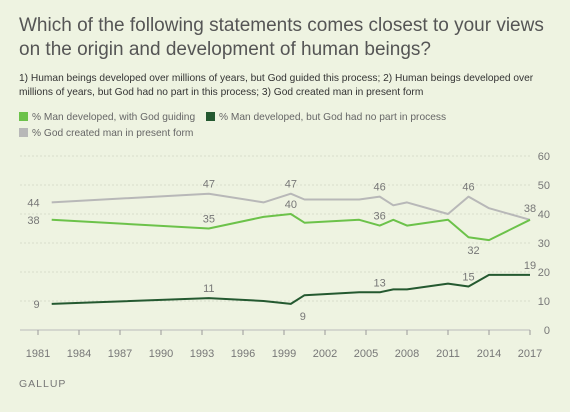  What do you see at coordinates (325, 354) in the screenshot?
I see `x-tick-label-2002: 2002` at bounding box center [325, 354].